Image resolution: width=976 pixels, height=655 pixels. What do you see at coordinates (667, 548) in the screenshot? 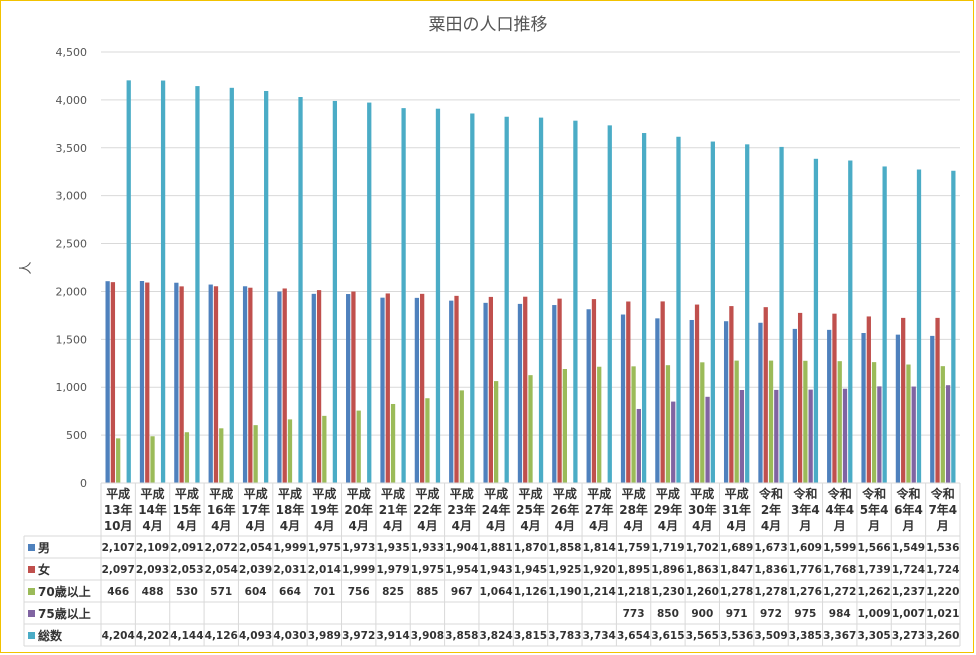
I see `data-label: 1,719` at bounding box center [667, 548].